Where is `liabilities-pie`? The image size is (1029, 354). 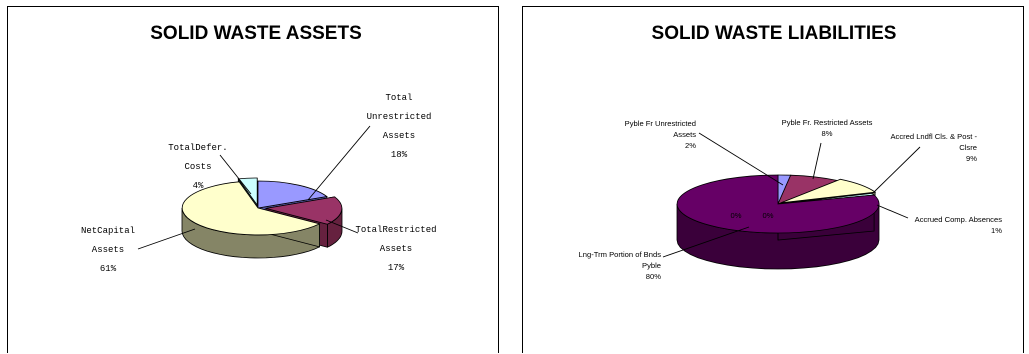
liabilities-pie is located at coordinates (778, 222).